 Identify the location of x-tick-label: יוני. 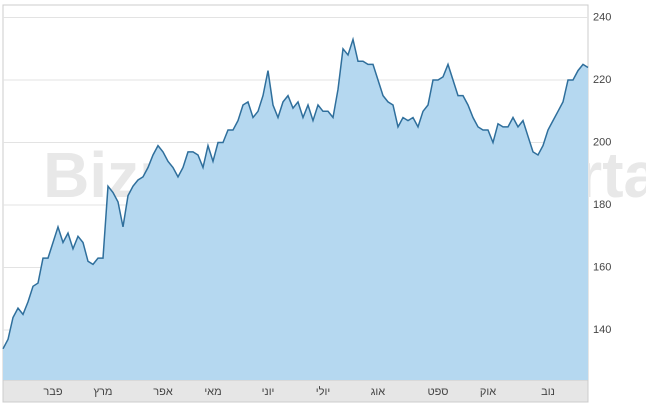
(268, 392).